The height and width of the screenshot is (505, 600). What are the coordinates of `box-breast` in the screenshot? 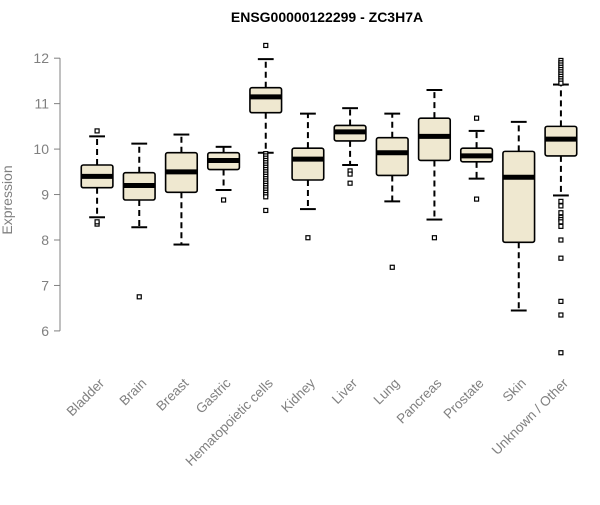 It's located at (181, 189).